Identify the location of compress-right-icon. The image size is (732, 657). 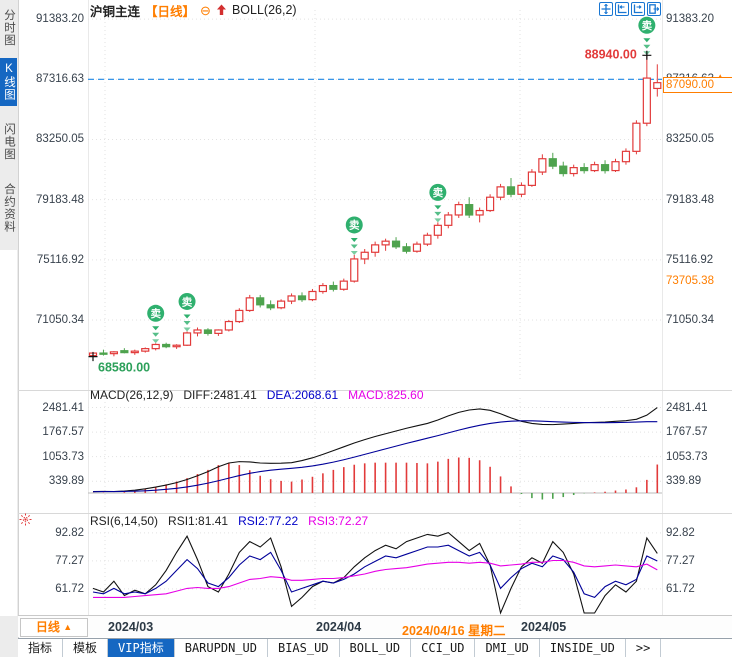
(638, 9).